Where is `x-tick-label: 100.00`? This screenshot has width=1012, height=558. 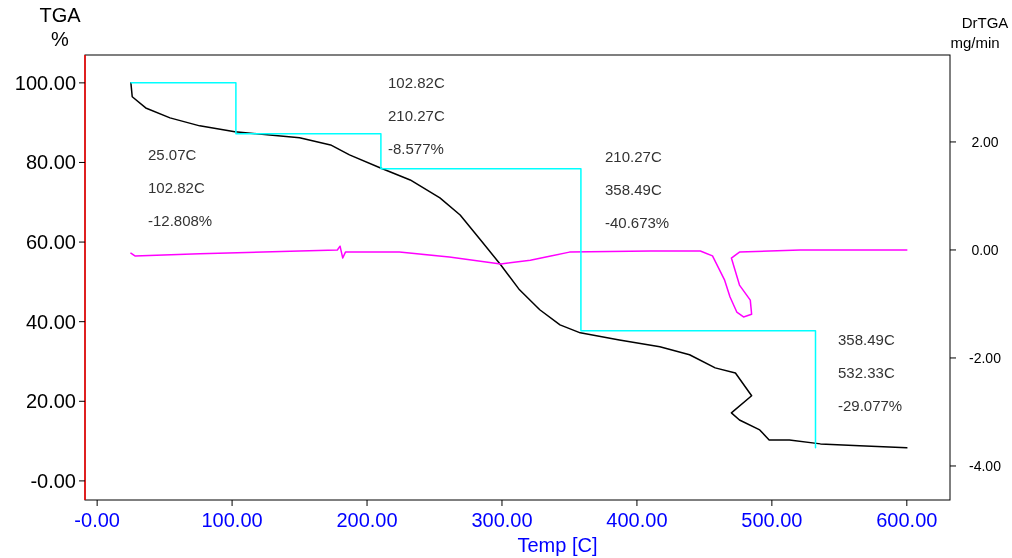 x-tick-label: 100.00 is located at coordinates (232, 520).